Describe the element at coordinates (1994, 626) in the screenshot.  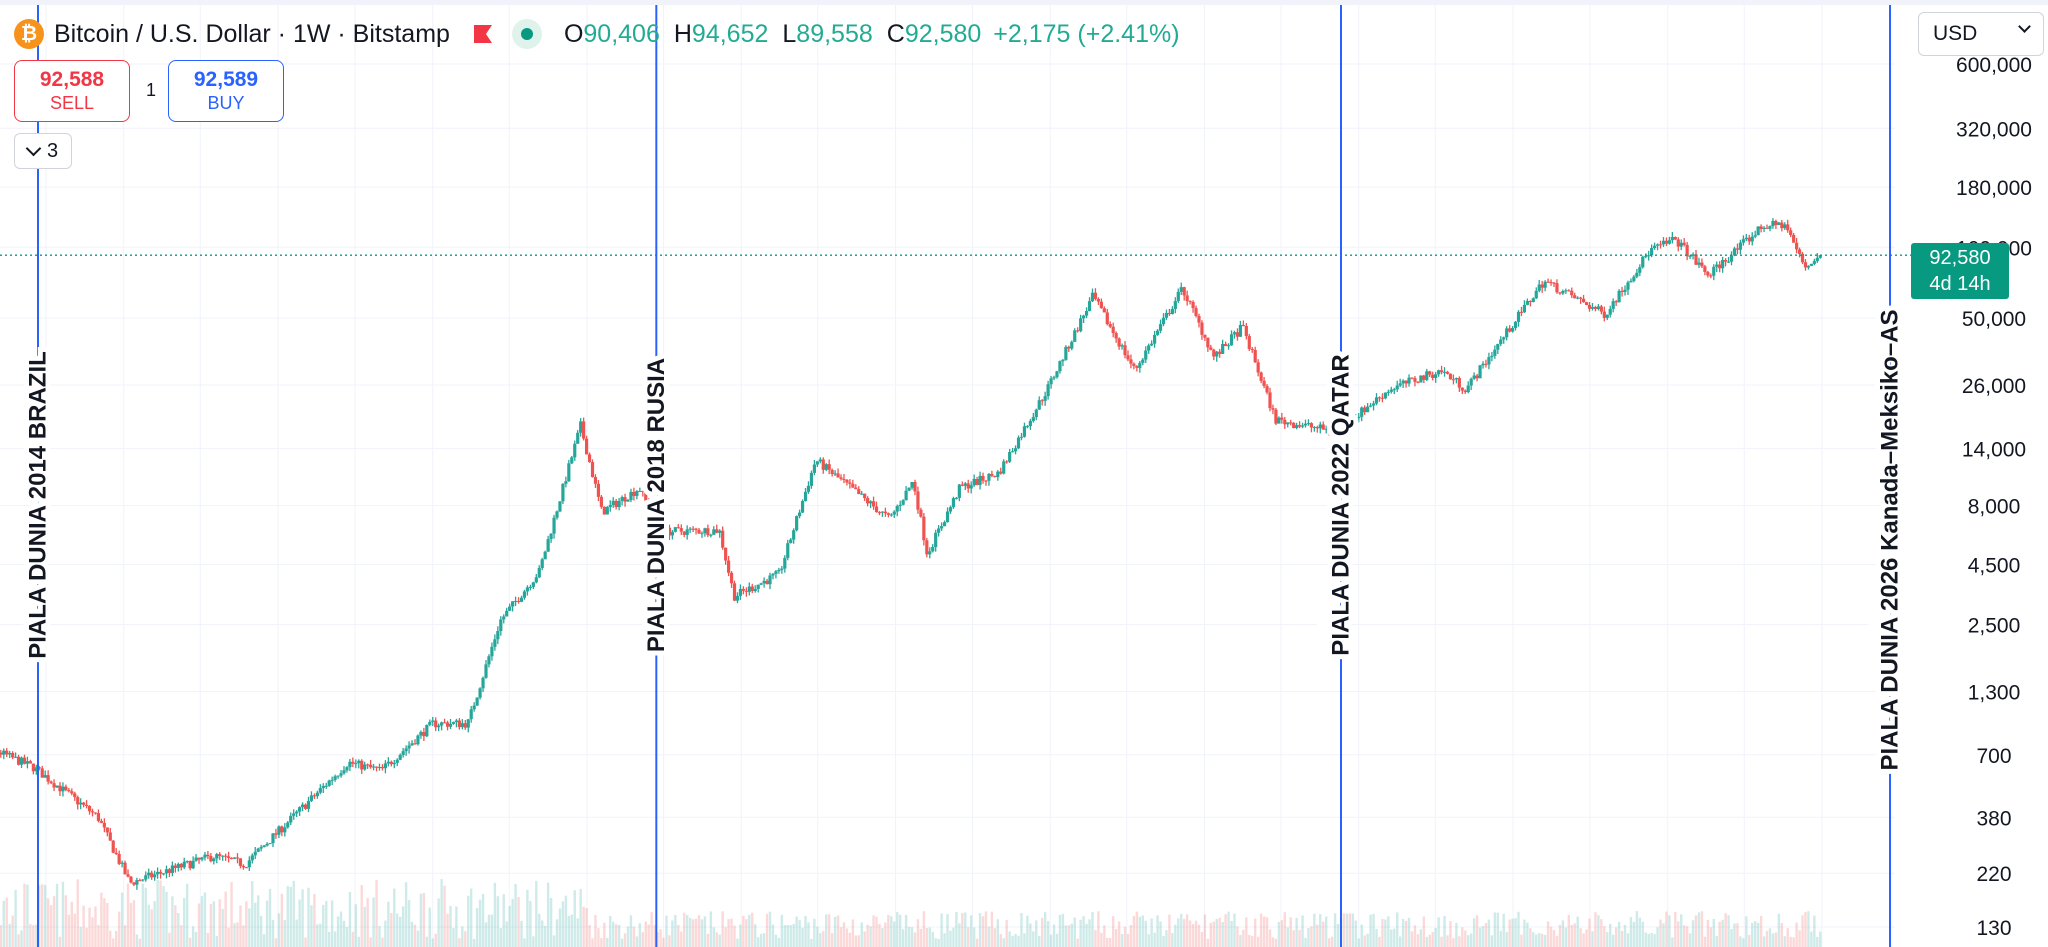
I see `y-tick-label: 2,500` at that location.